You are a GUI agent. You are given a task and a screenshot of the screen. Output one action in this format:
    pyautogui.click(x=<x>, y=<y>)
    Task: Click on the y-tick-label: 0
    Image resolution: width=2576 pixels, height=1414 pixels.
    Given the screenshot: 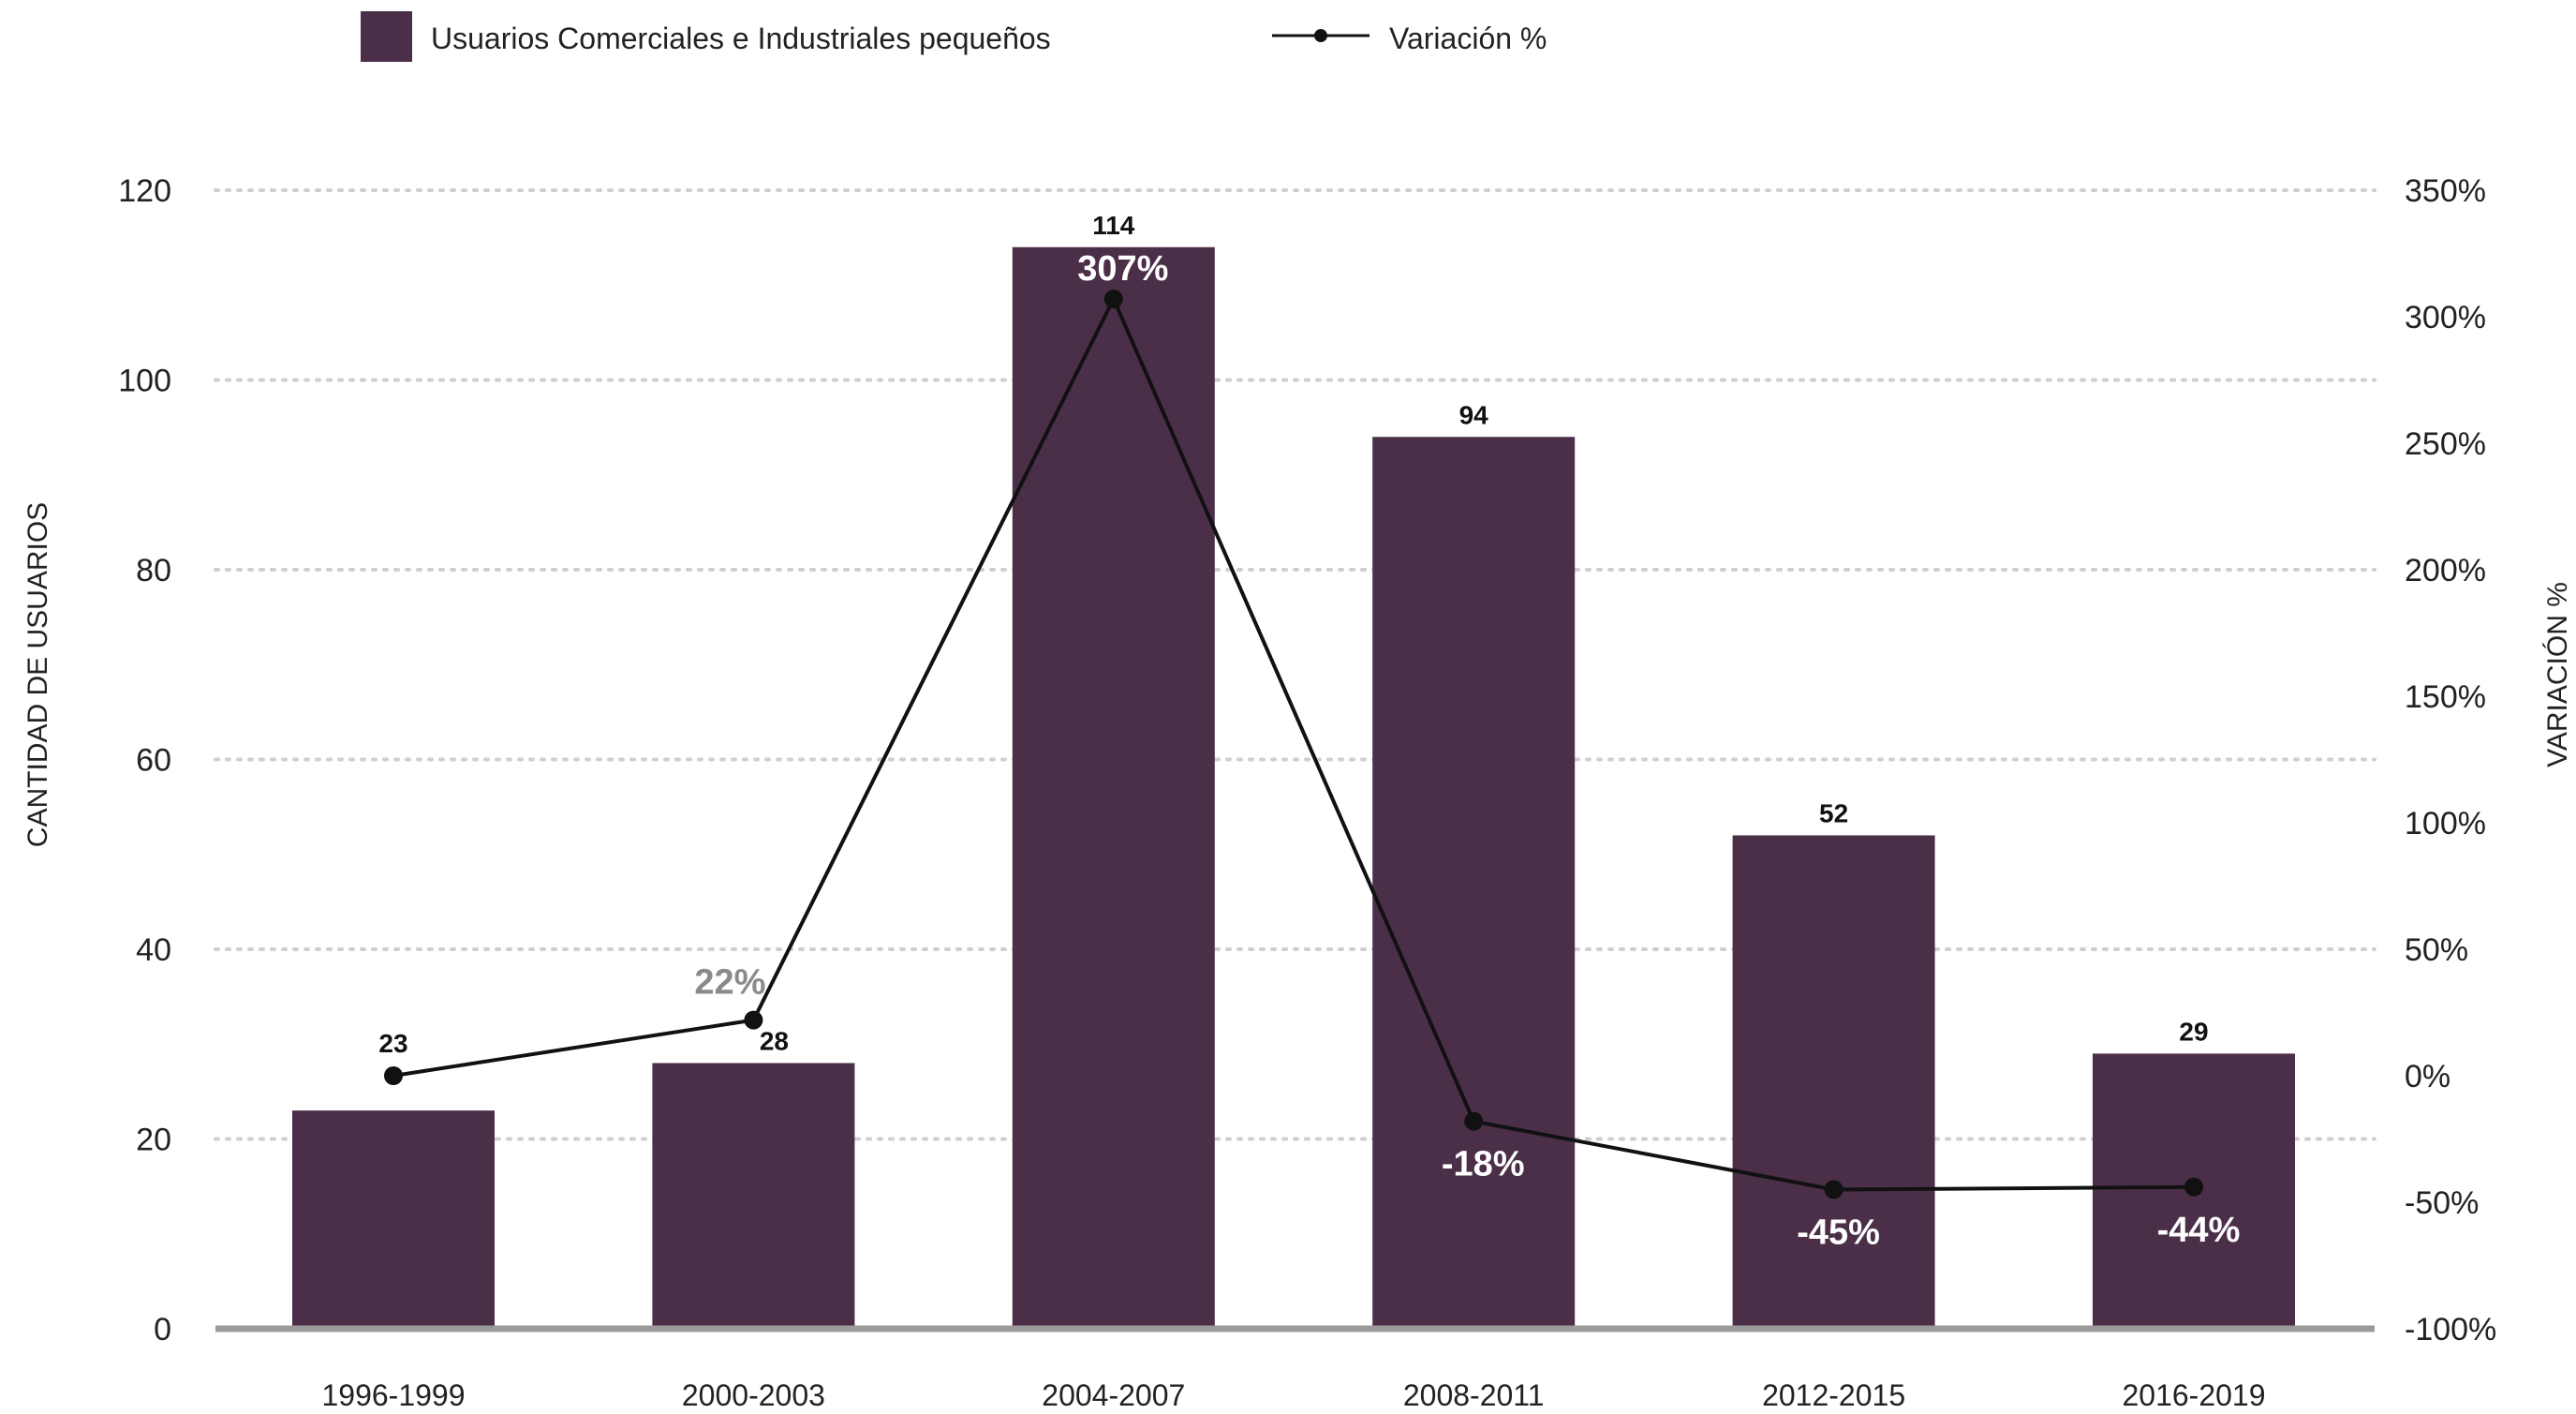 What is the action you would take?
    pyautogui.click(x=162, y=1329)
    